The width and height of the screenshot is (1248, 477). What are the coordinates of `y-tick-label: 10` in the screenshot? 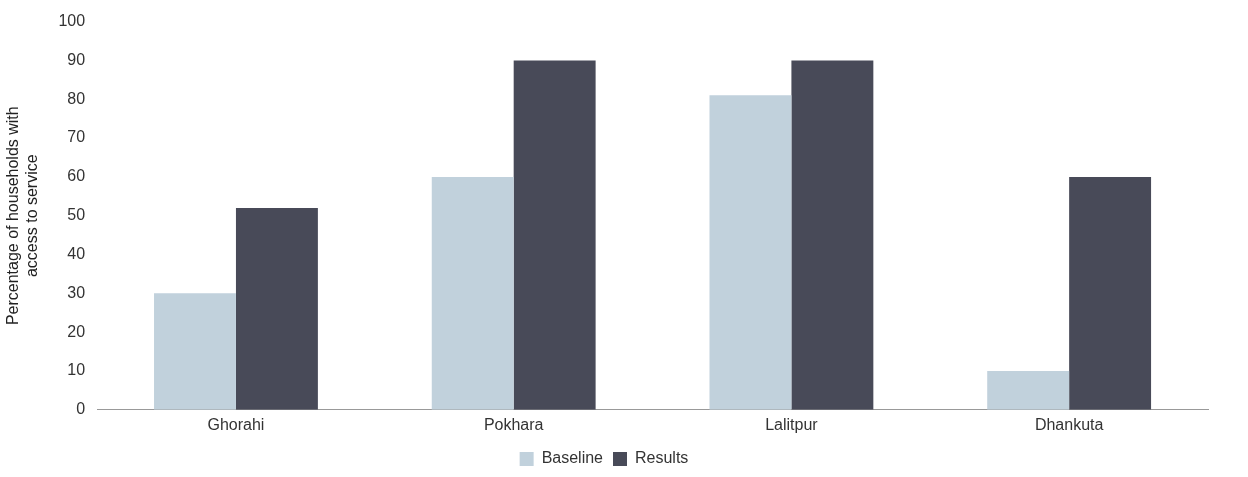 It's located at (76, 370).